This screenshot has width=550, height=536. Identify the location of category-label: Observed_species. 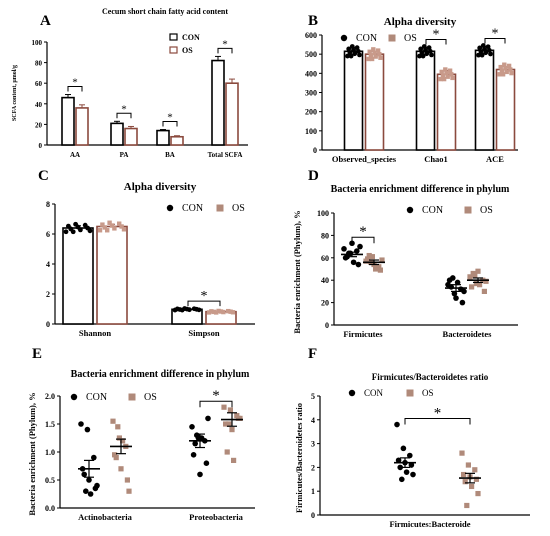
(364, 159).